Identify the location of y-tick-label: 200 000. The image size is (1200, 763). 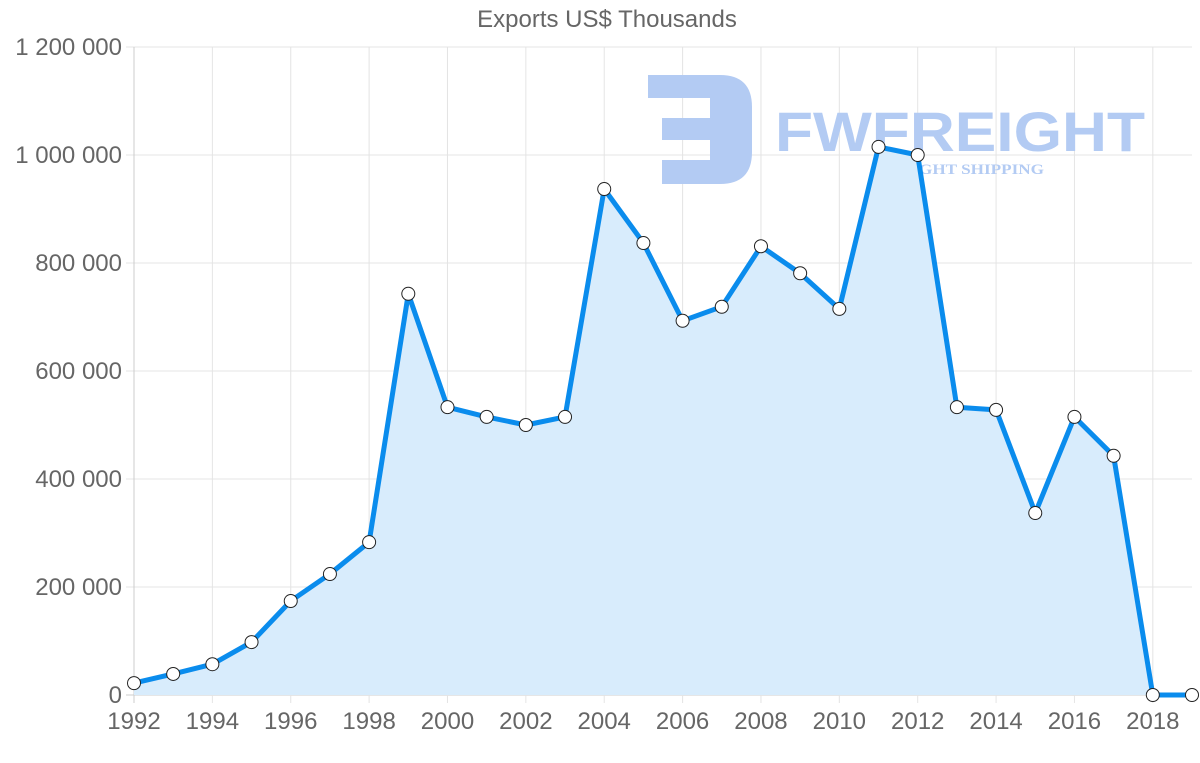
(78, 587).